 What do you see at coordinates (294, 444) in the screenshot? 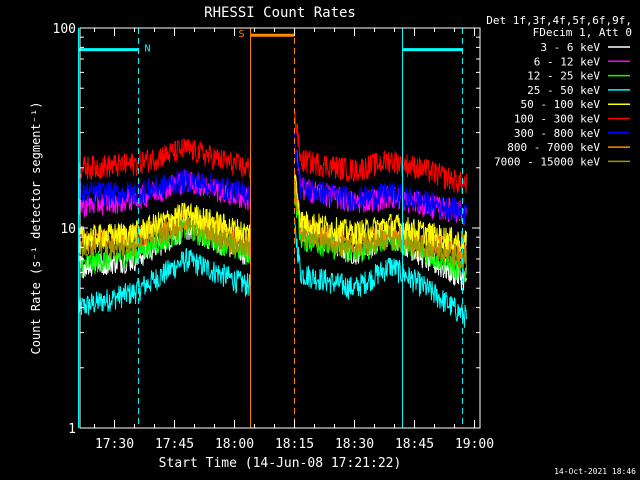
I see `x-tick-label: 18:15` at bounding box center [294, 444].